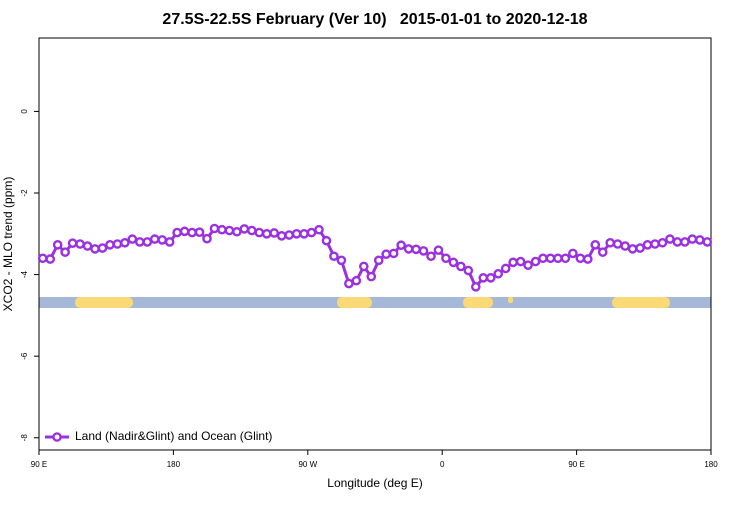  I want to click on y-tick-label: -4, so click(24, 274).